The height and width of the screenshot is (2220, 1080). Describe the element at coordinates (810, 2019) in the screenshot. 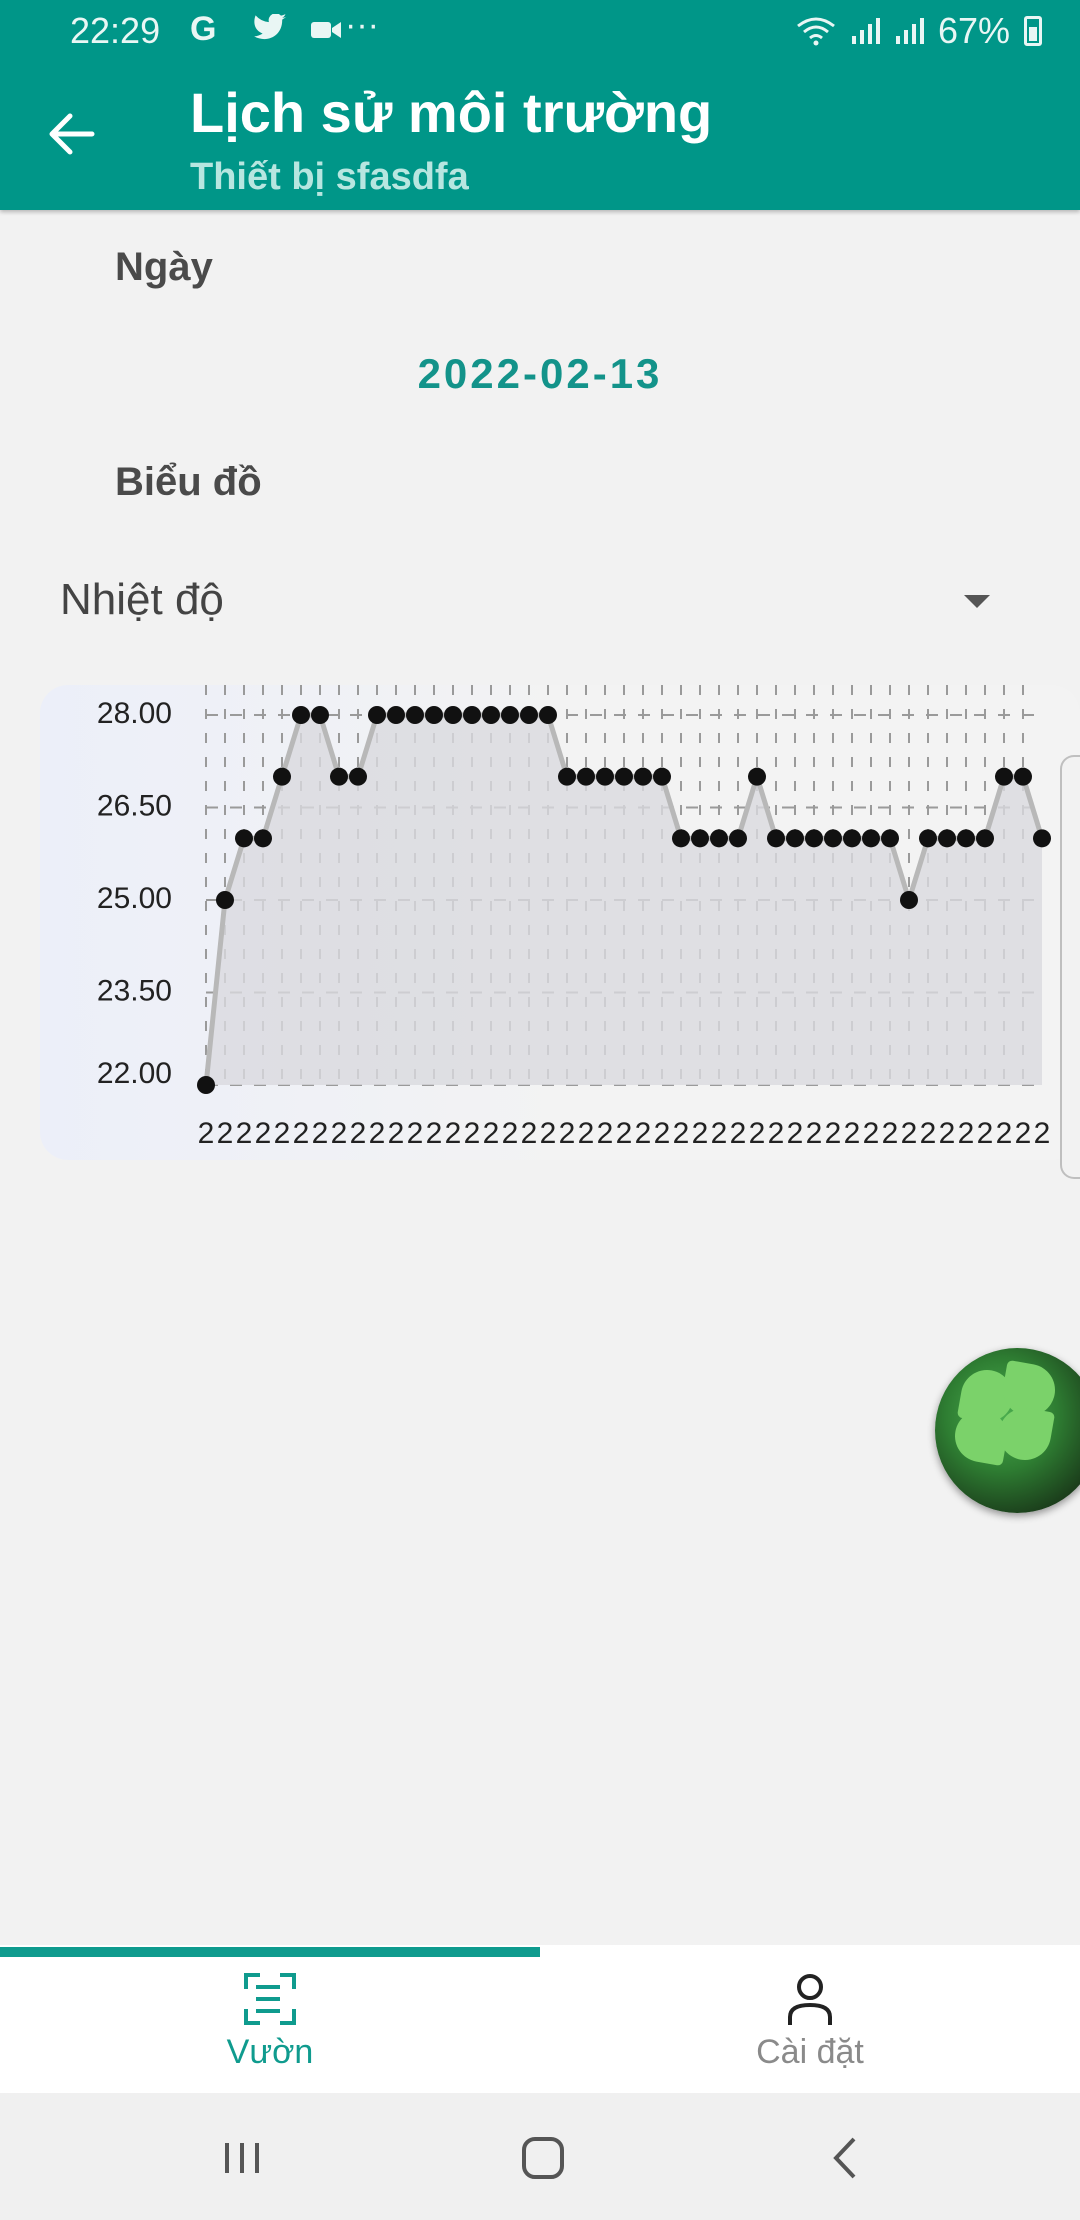

I see `nav-item-settings: Cài đặt` at that location.